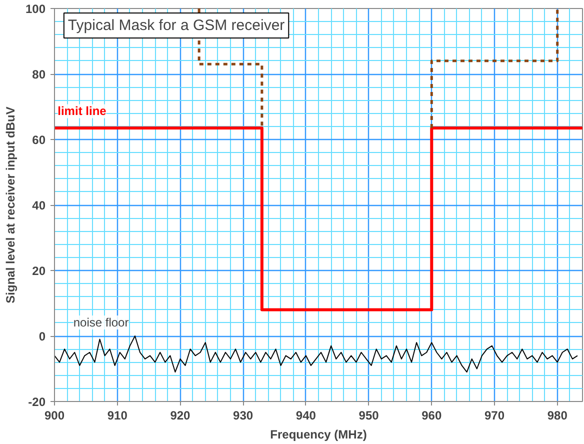 The image size is (584, 444). Describe the element at coordinates (42, 337) in the screenshot. I see `y-tick-label: 0` at that location.